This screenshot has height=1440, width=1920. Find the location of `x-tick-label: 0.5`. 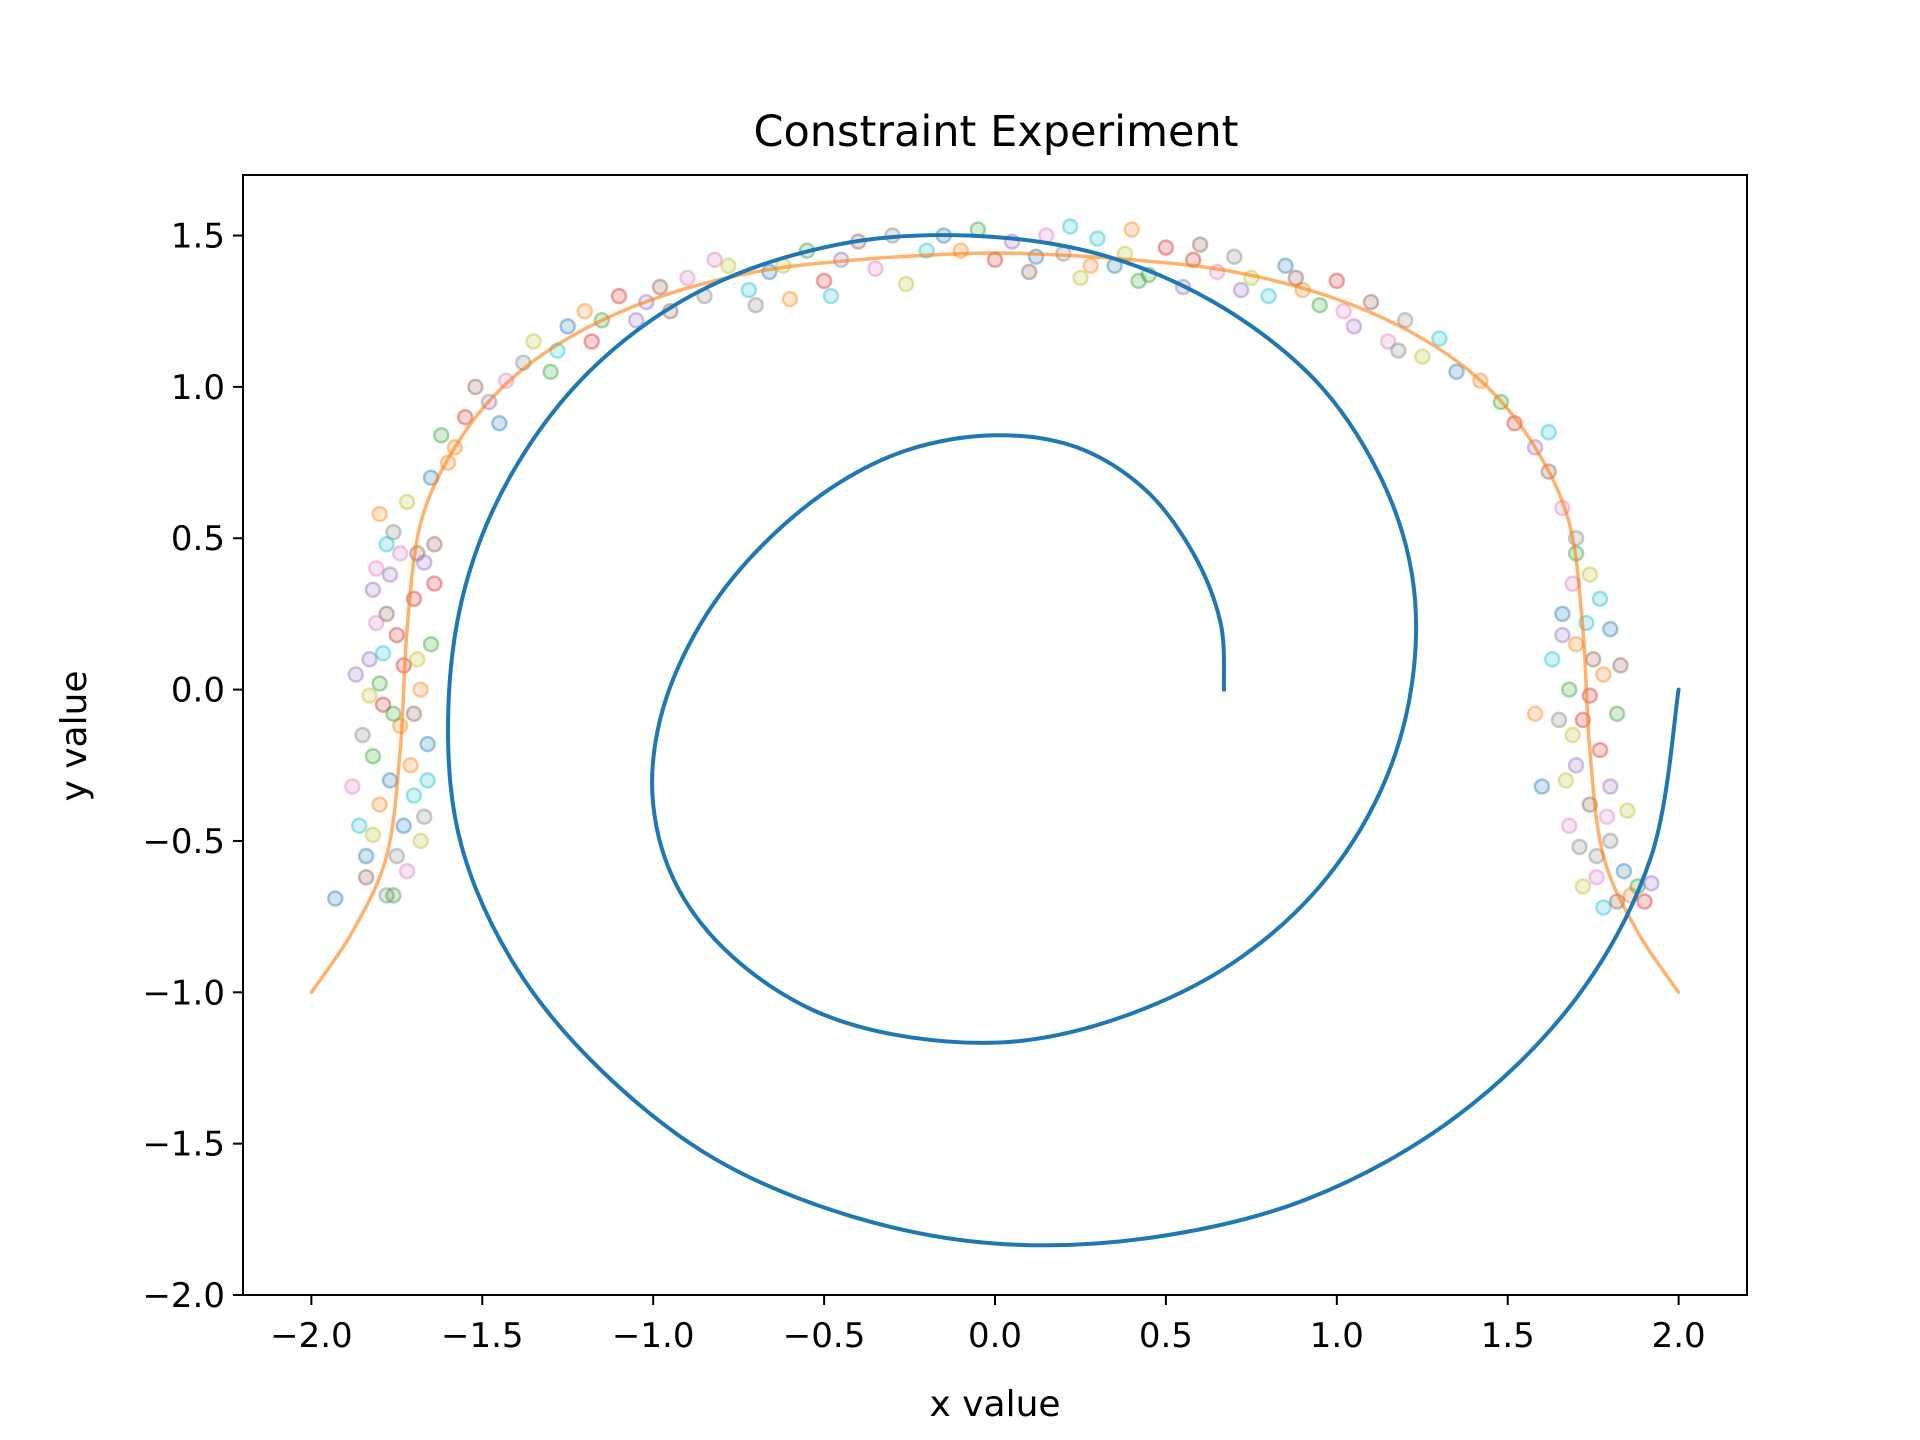

x-tick-label: 0.5 is located at coordinates (1166, 1336).